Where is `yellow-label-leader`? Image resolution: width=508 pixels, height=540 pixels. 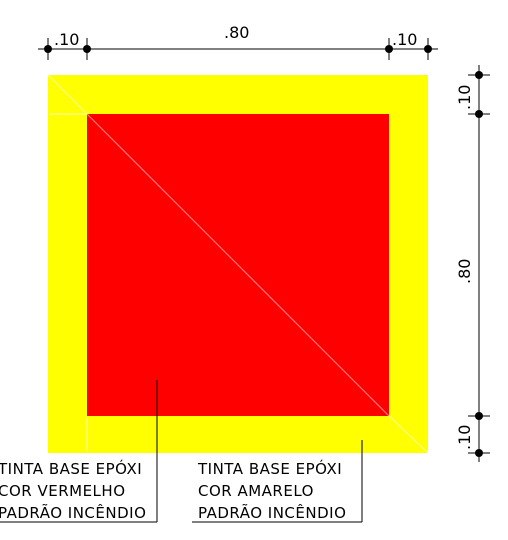 yellow-label-leader is located at coordinates (277, 481).